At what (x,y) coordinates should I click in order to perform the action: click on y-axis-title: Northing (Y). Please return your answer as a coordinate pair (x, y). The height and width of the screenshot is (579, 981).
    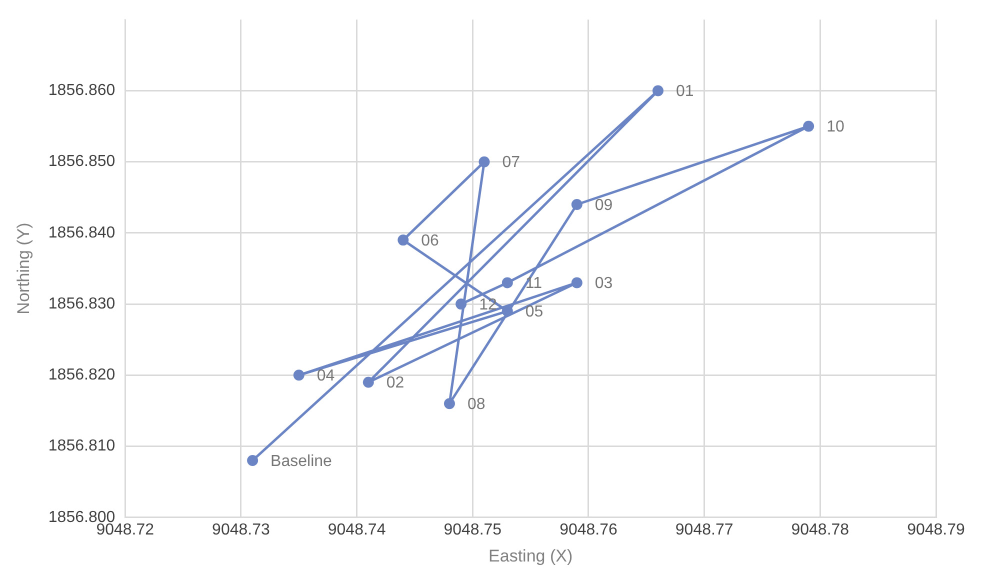
    Looking at the image, I should click on (23, 268).